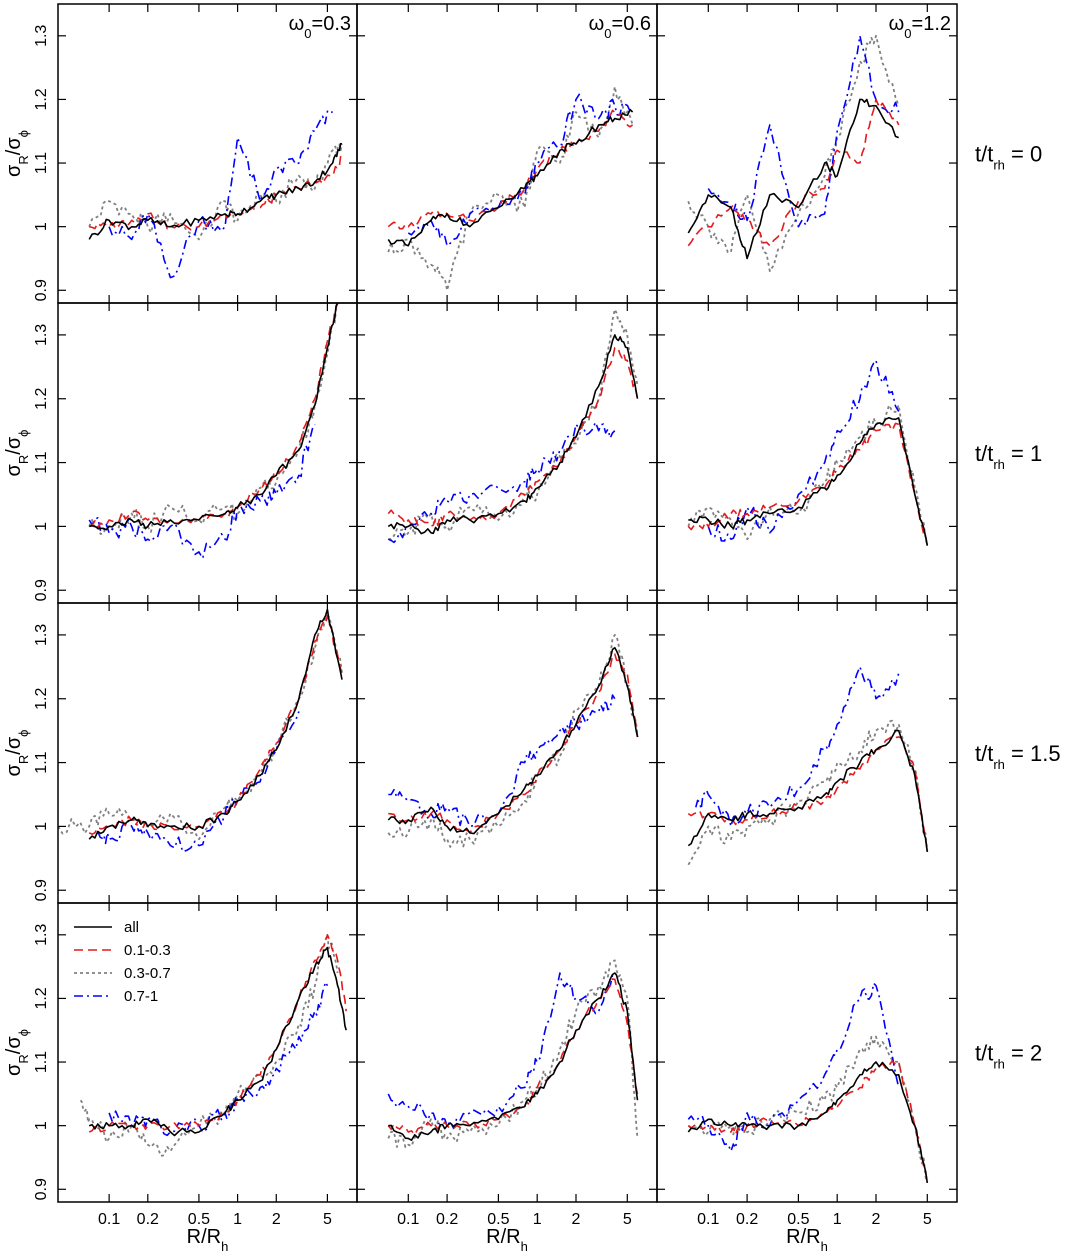 The height and width of the screenshot is (1254, 1092). Describe the element at coordinates (122, 962) in the screenshot. I see `legend: all 0.1-0.3 0.3-0.7 0.7-1` at that location.